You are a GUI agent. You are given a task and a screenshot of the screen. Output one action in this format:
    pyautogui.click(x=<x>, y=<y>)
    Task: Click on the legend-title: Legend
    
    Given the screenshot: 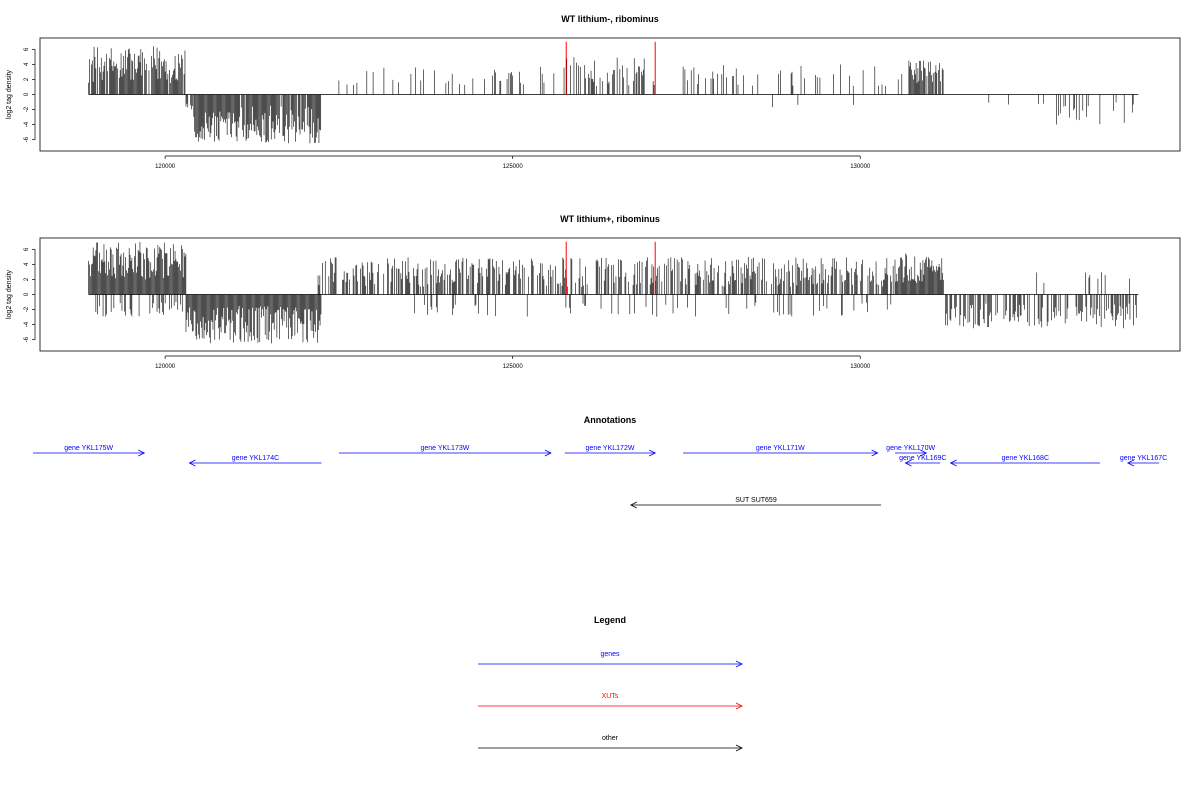 What is the action you would take?
    pyautogui.click(x=610, y=620)
    